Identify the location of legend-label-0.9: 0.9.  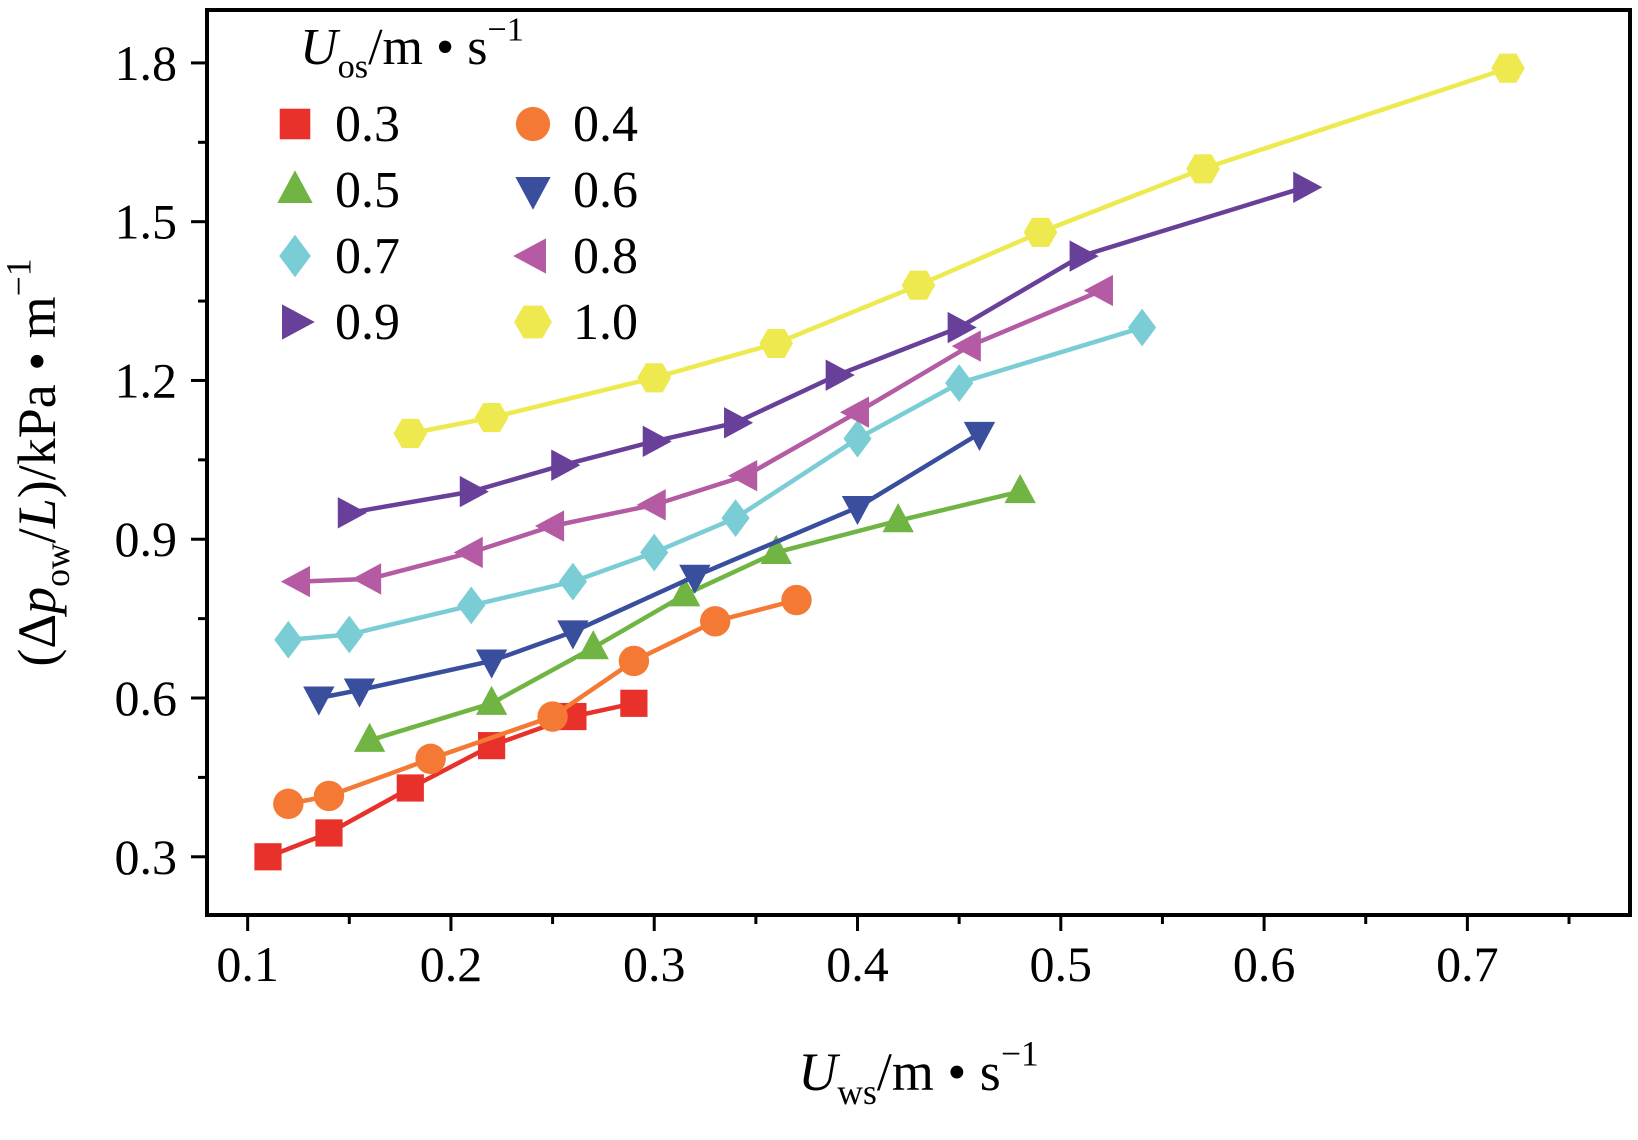
(367, 322).